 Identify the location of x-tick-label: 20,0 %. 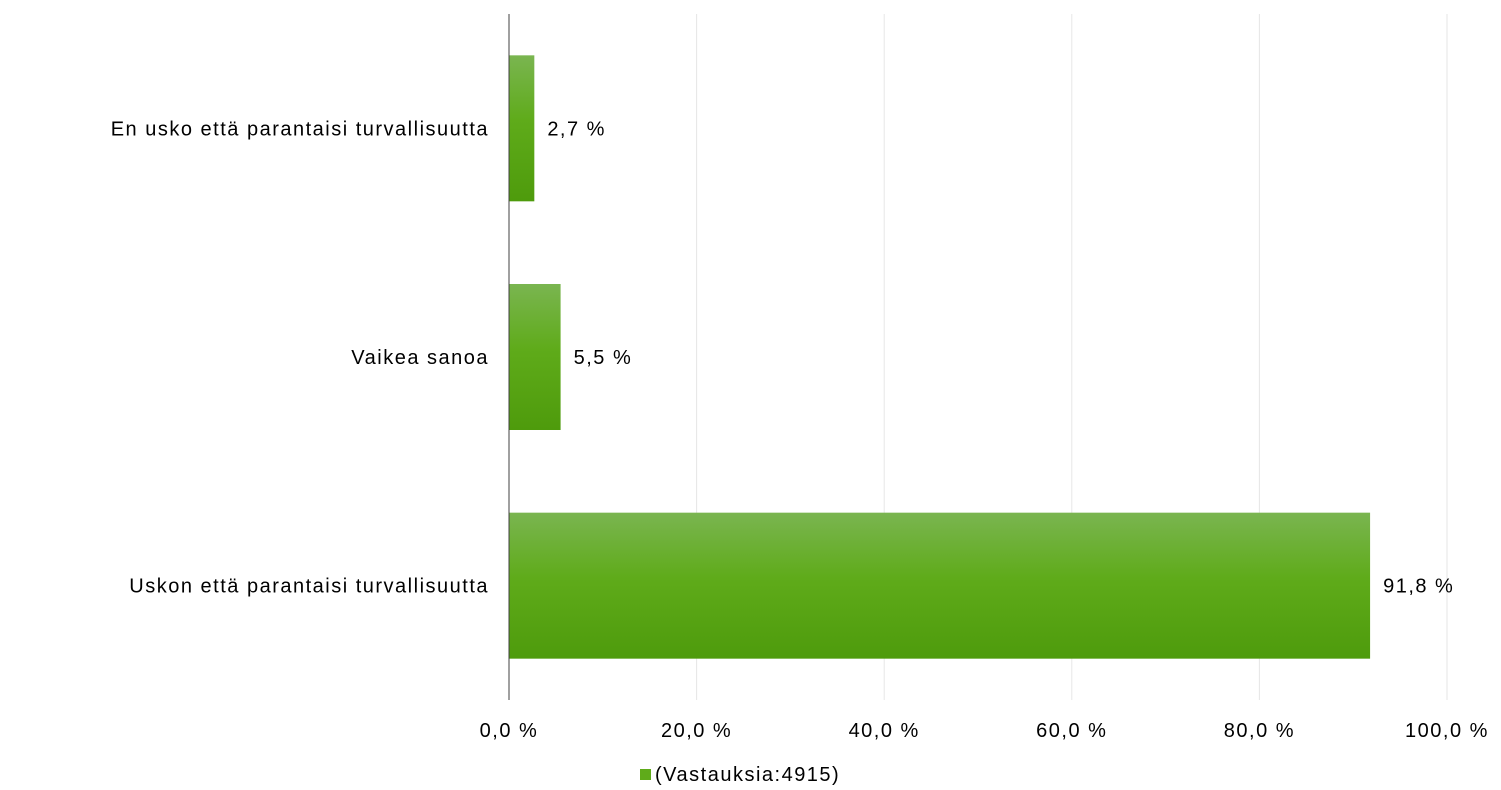
(696, 731).